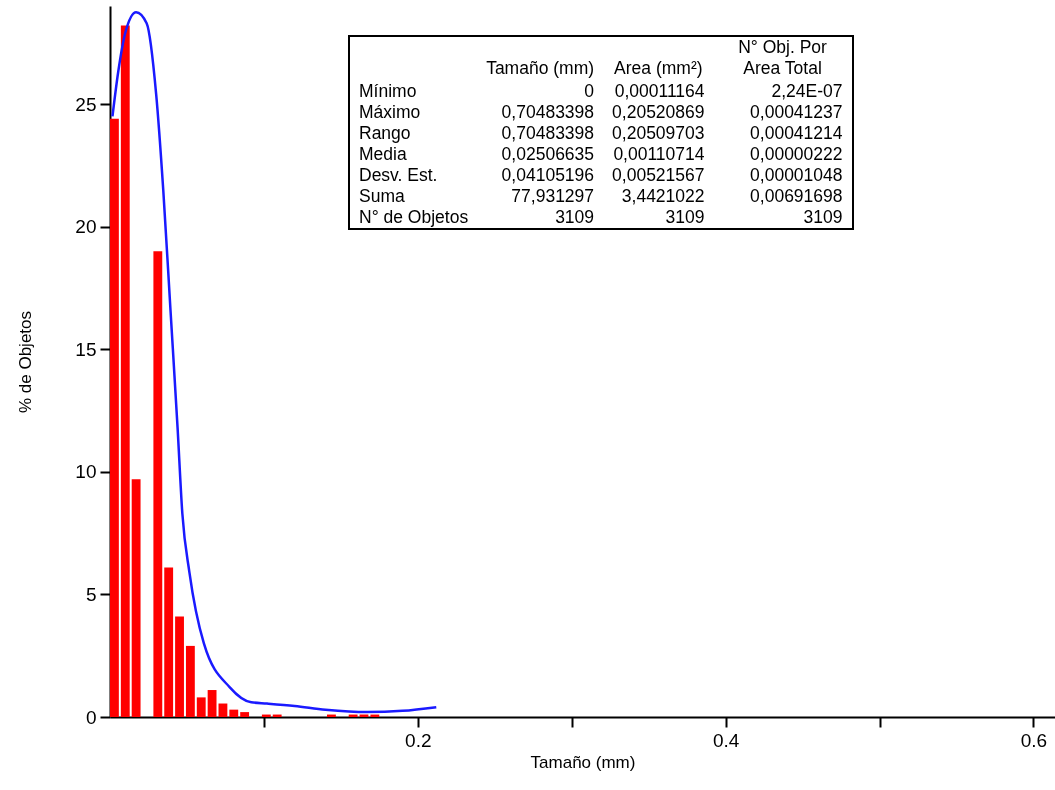 The width and height of the screenshot is (1055, 790). Describe the element at coordinates (807, 91) in the screenshot. I see `annotation: 2,24E-07` at that location.